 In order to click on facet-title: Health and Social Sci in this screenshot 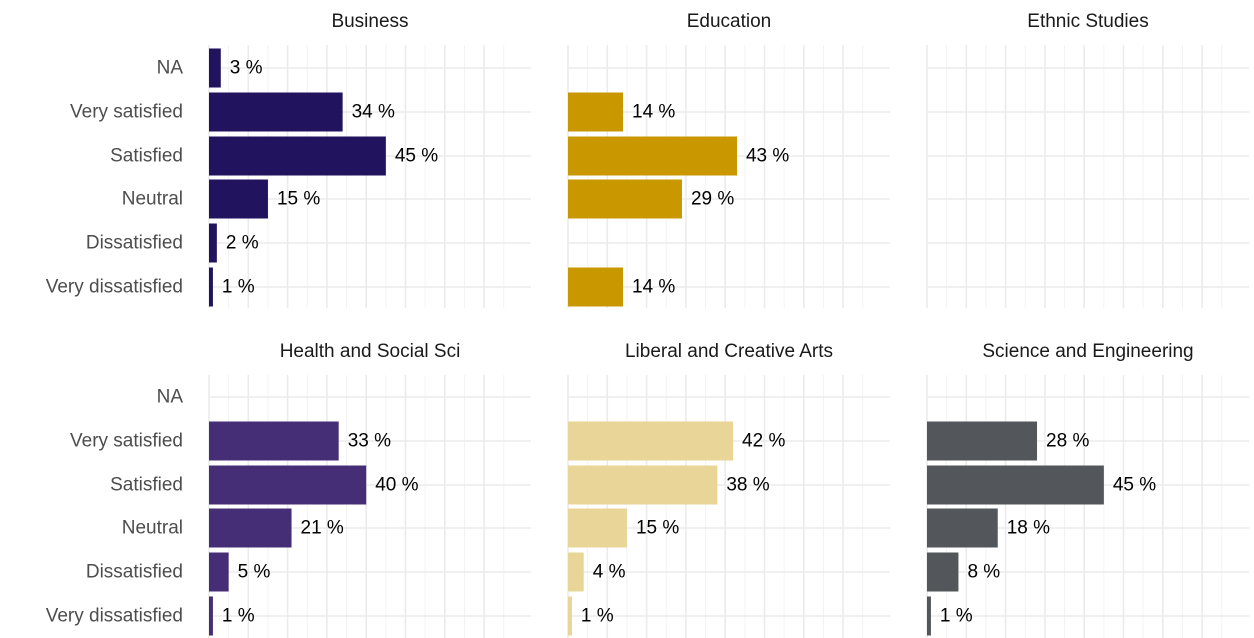, I will do `click(370, 351)`.